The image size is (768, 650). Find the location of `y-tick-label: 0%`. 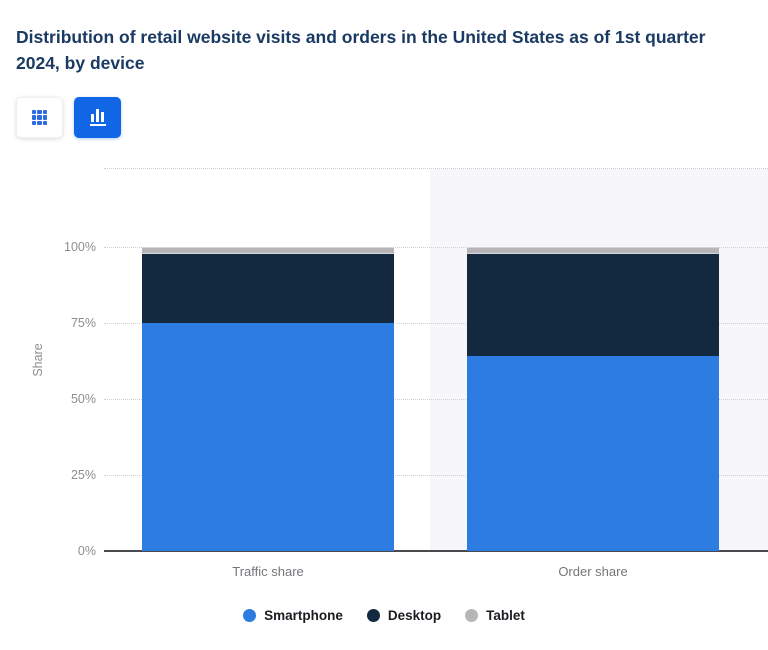

y-tick-label: 0% is located at coordinates (86, 551).